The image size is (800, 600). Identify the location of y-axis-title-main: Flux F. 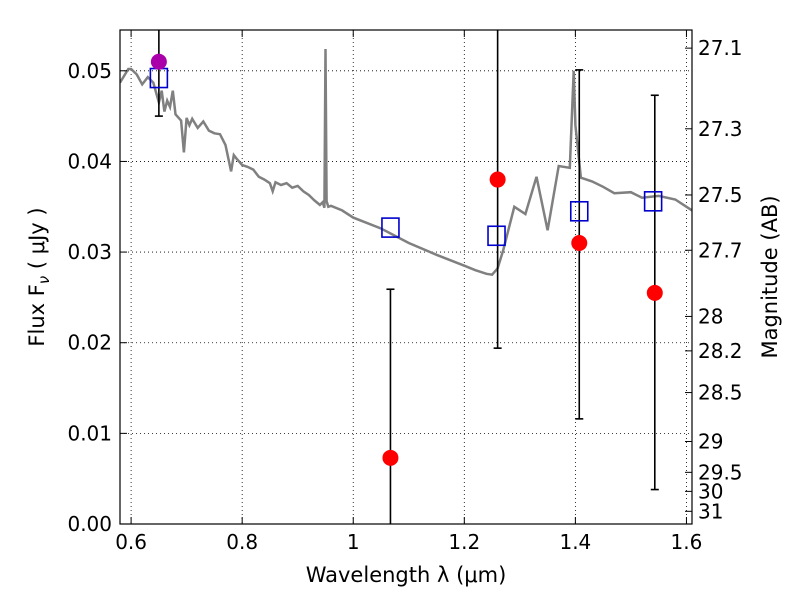
(37, 315).